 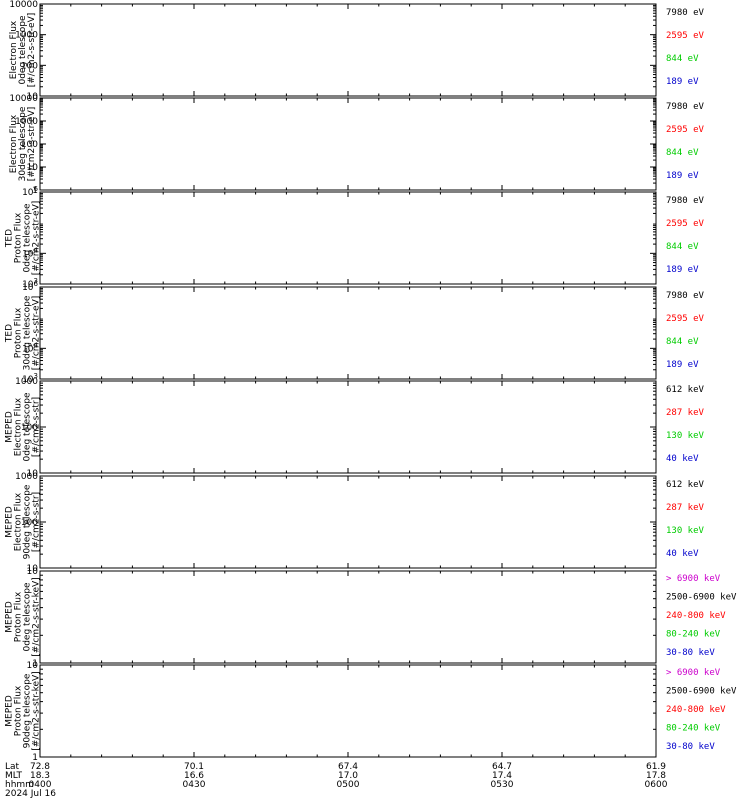 I want to click on xaxis-mlt-label: 16.6, so click(x=194, y=776).